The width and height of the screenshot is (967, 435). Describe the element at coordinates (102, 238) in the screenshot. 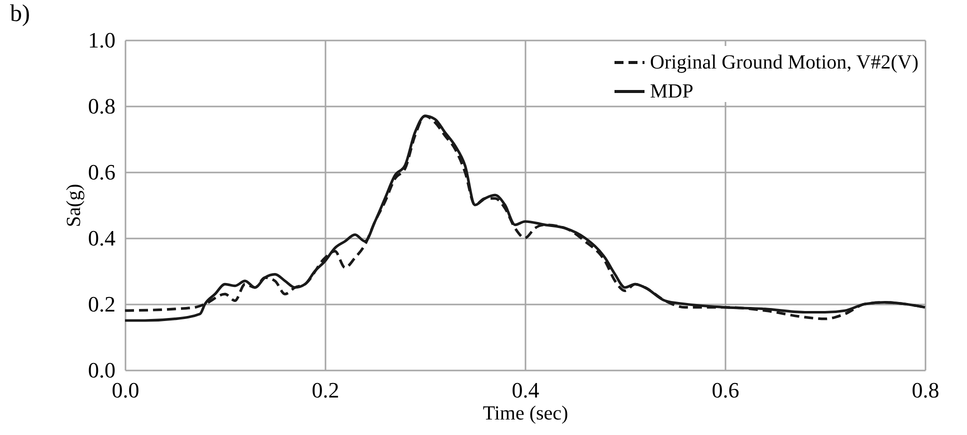

I see `y-tick-label: 0.4` at that location.